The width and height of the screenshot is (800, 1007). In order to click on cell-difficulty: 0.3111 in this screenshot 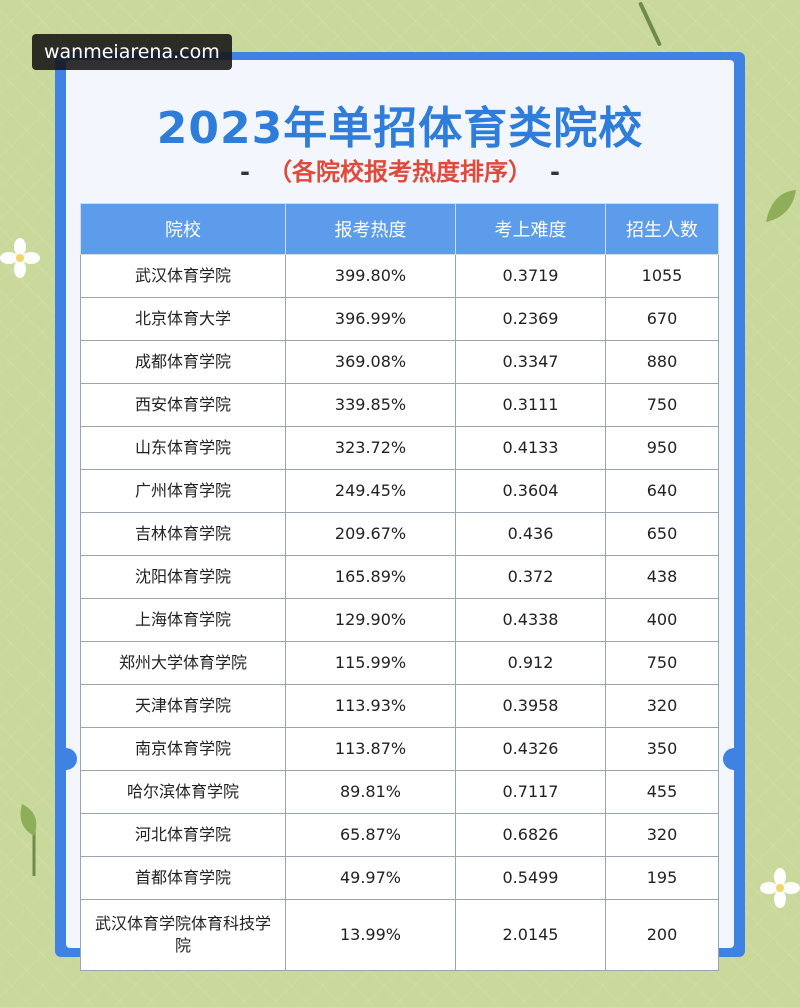, I will do `click(530, 405)`.